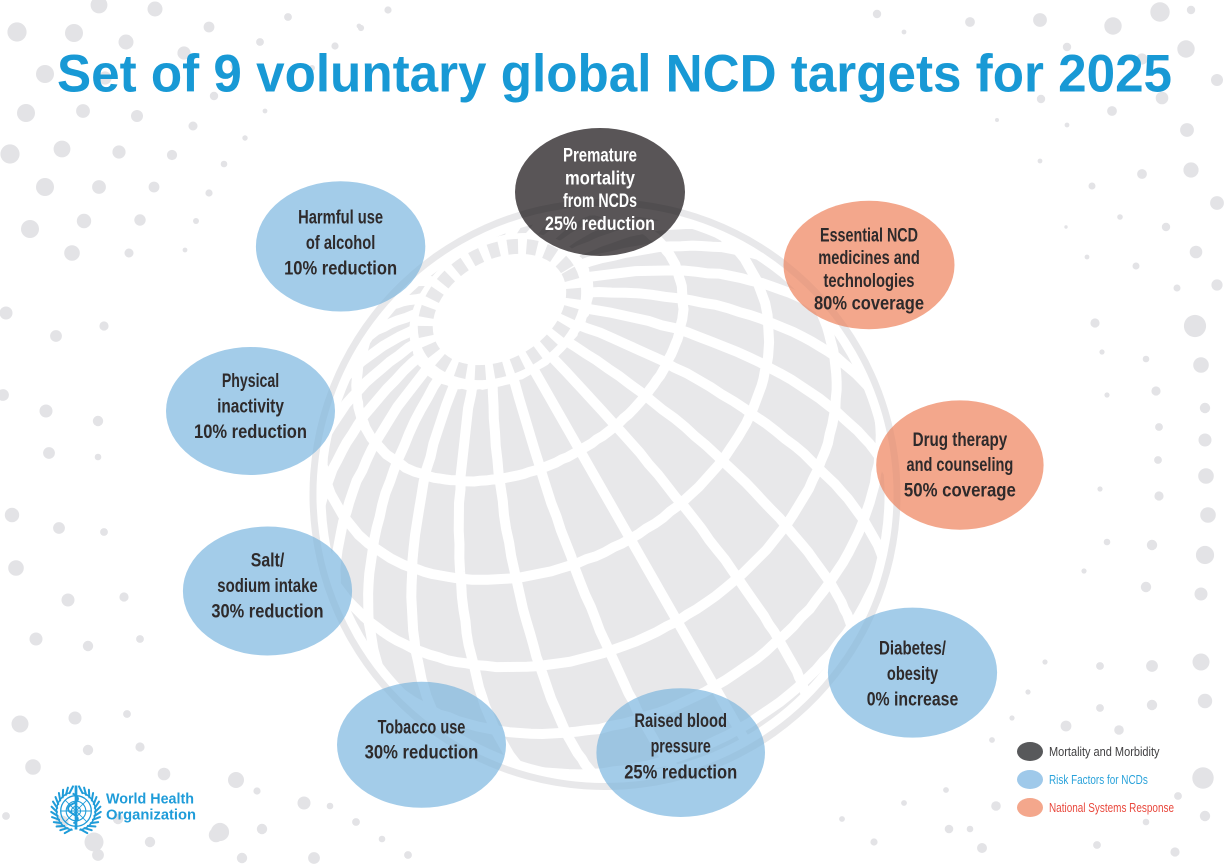  What do you see at coordinates (1098, 780) in the screenshot?
I see `svg-text: Risk Factors for NCDs` at bounding box center [1098, 780].